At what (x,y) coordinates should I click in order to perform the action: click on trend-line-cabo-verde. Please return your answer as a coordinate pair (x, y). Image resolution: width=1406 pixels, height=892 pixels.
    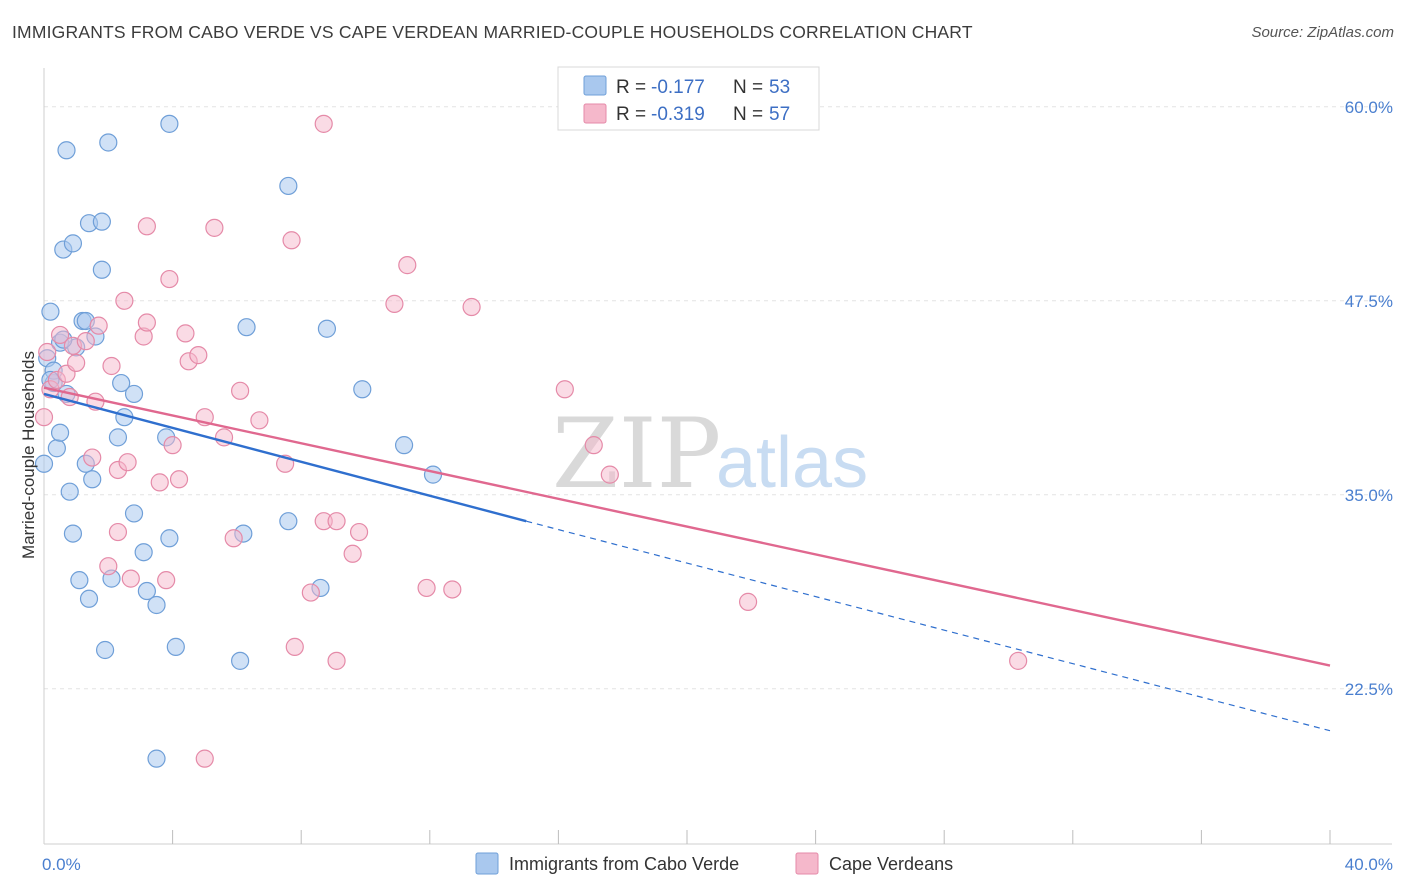
    Looking at the image, I should click on (285, 457).